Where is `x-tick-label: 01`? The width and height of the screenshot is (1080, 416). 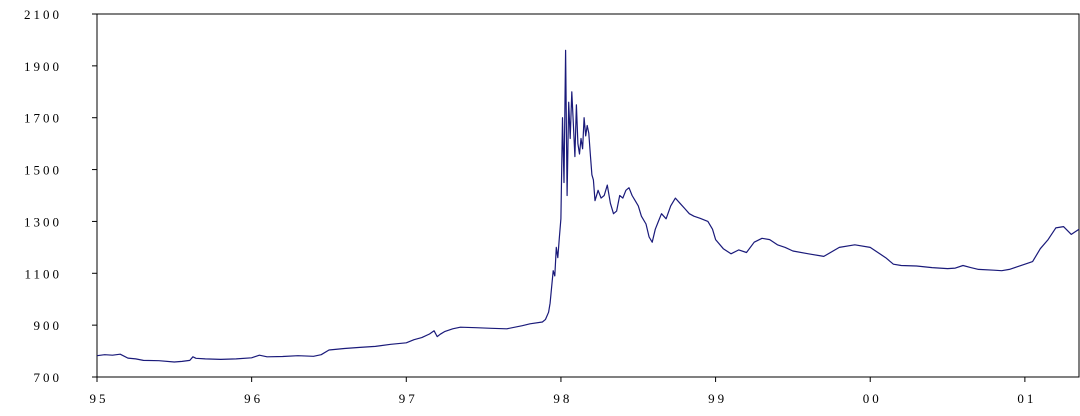
x-tick-label: 01 is located at coordinates (1026, 398).